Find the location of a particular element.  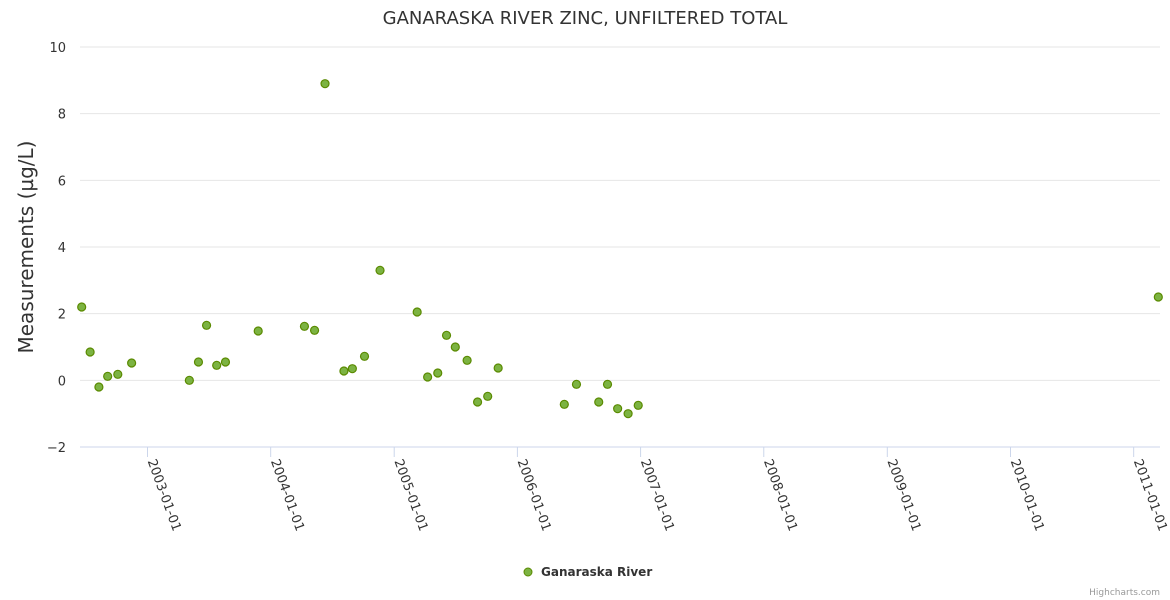

x-tick-label: 2011-01-01 is located at coordinates (1150, 495).